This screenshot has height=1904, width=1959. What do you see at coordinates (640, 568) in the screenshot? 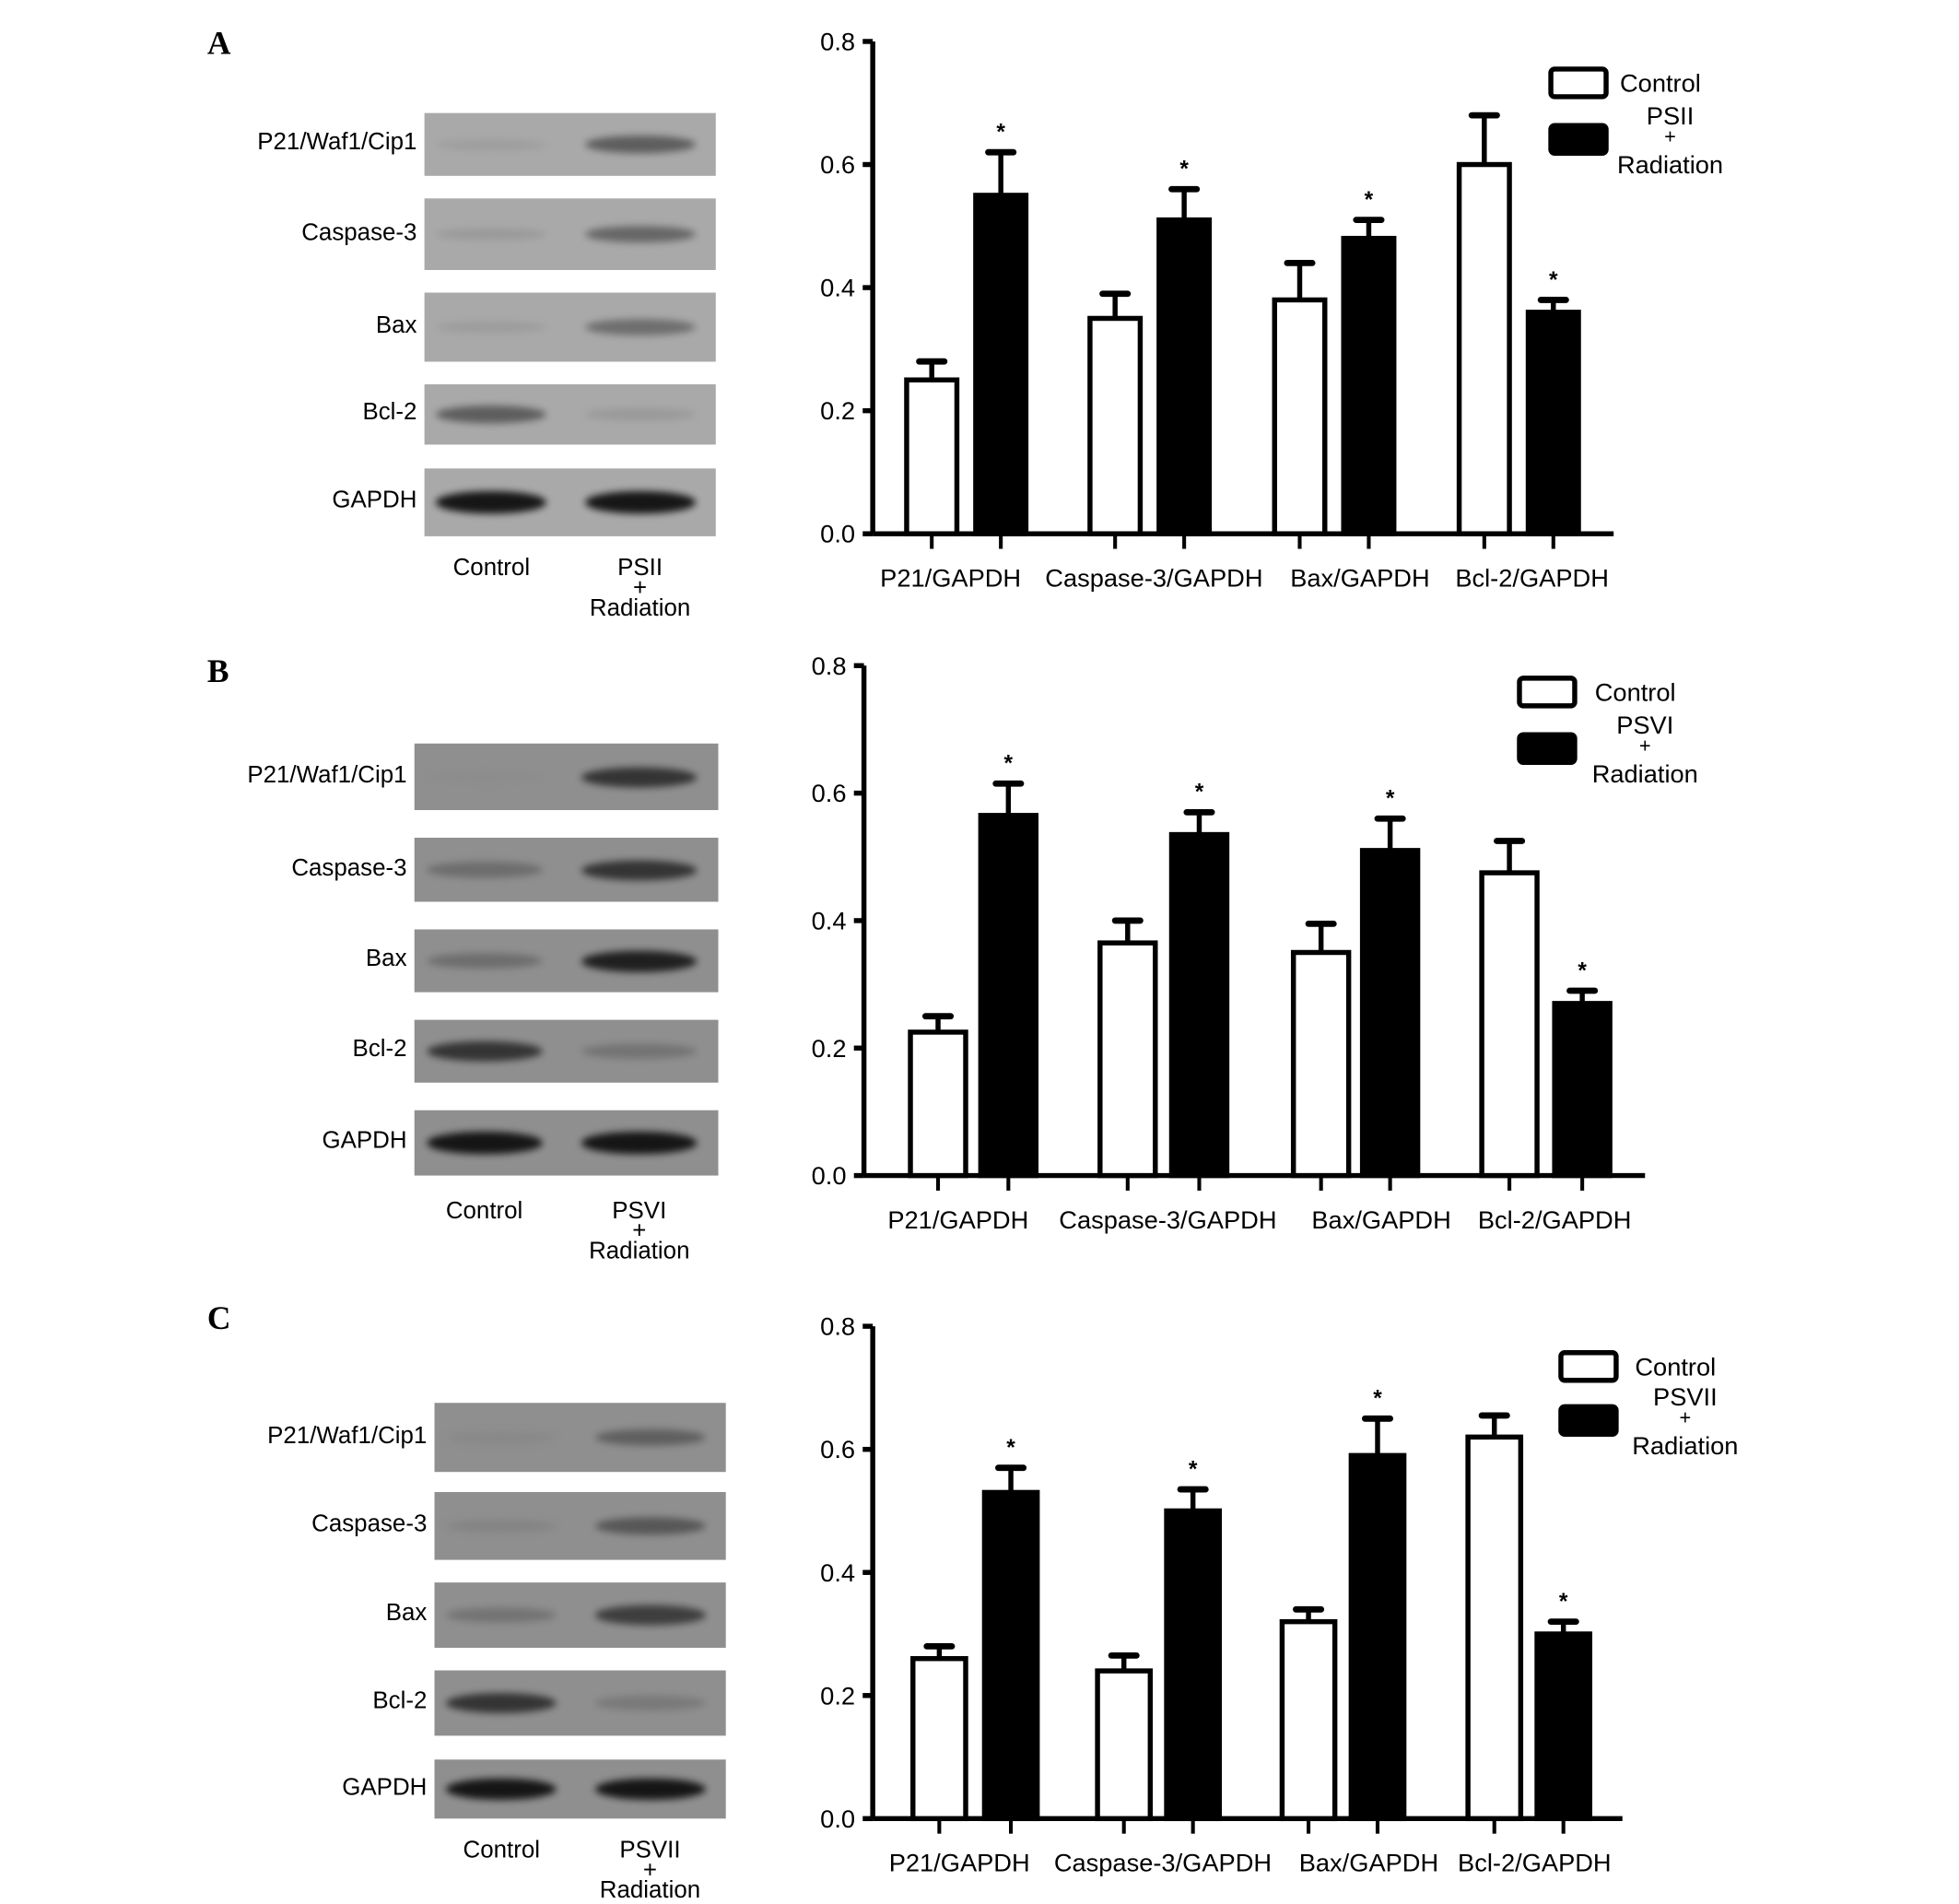
I see `lane-label-line: PSII` at bounding box center [640, 568].